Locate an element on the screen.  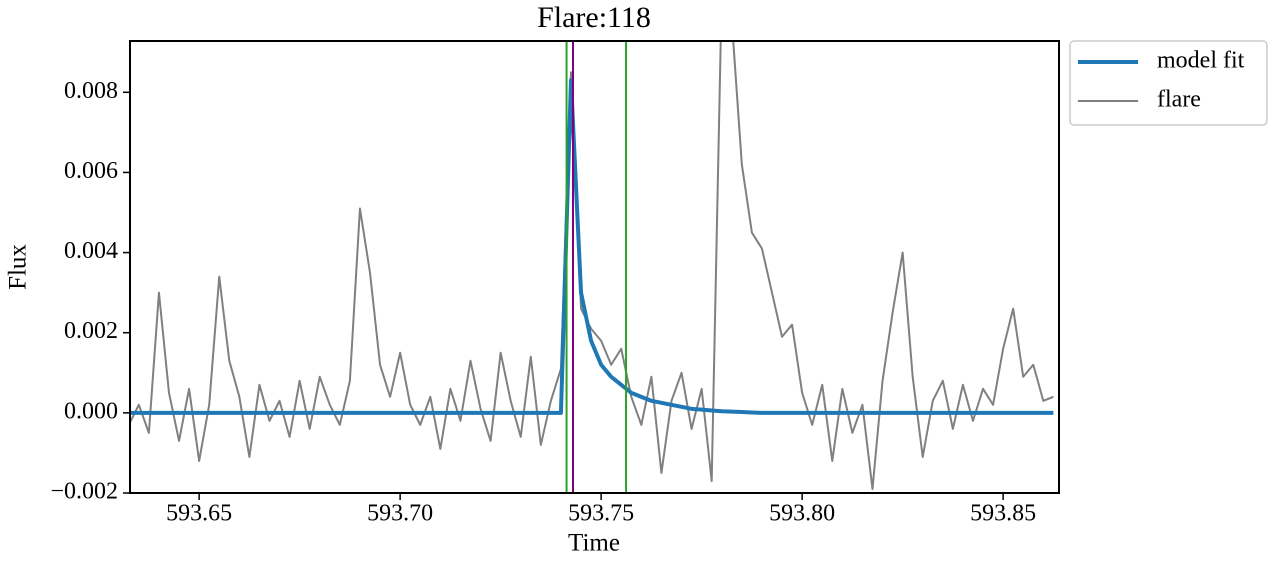
legend-label: model fit is located at coordinates (1201, 61).